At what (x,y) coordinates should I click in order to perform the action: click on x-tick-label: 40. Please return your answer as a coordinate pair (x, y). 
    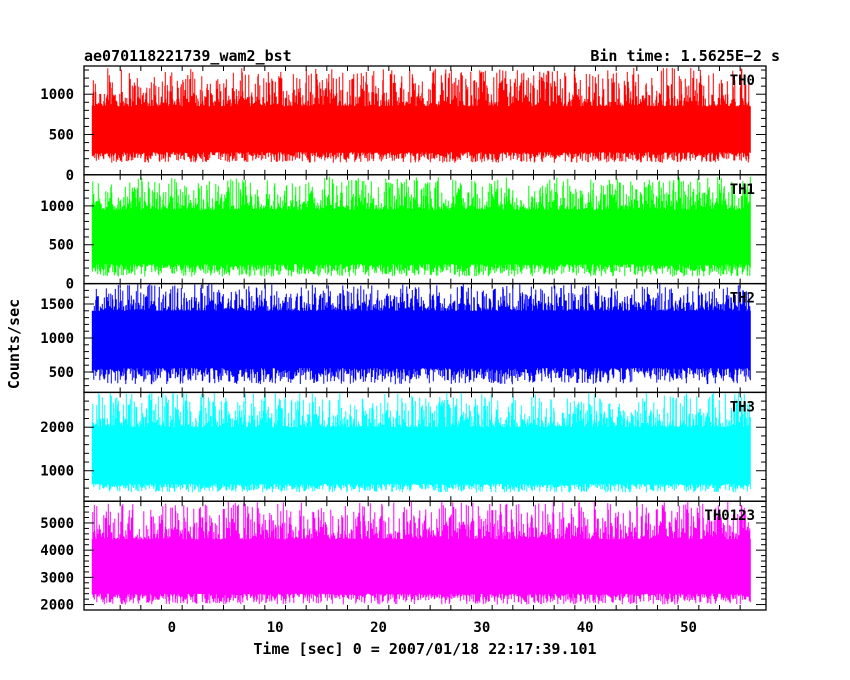
    Looking at the image, I should click on (585, 628).